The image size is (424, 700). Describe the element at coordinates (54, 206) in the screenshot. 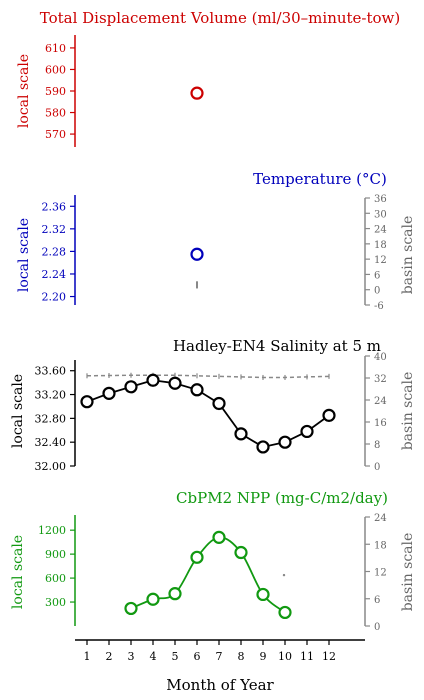

I see `y-tick-label: 2.36` at that location.